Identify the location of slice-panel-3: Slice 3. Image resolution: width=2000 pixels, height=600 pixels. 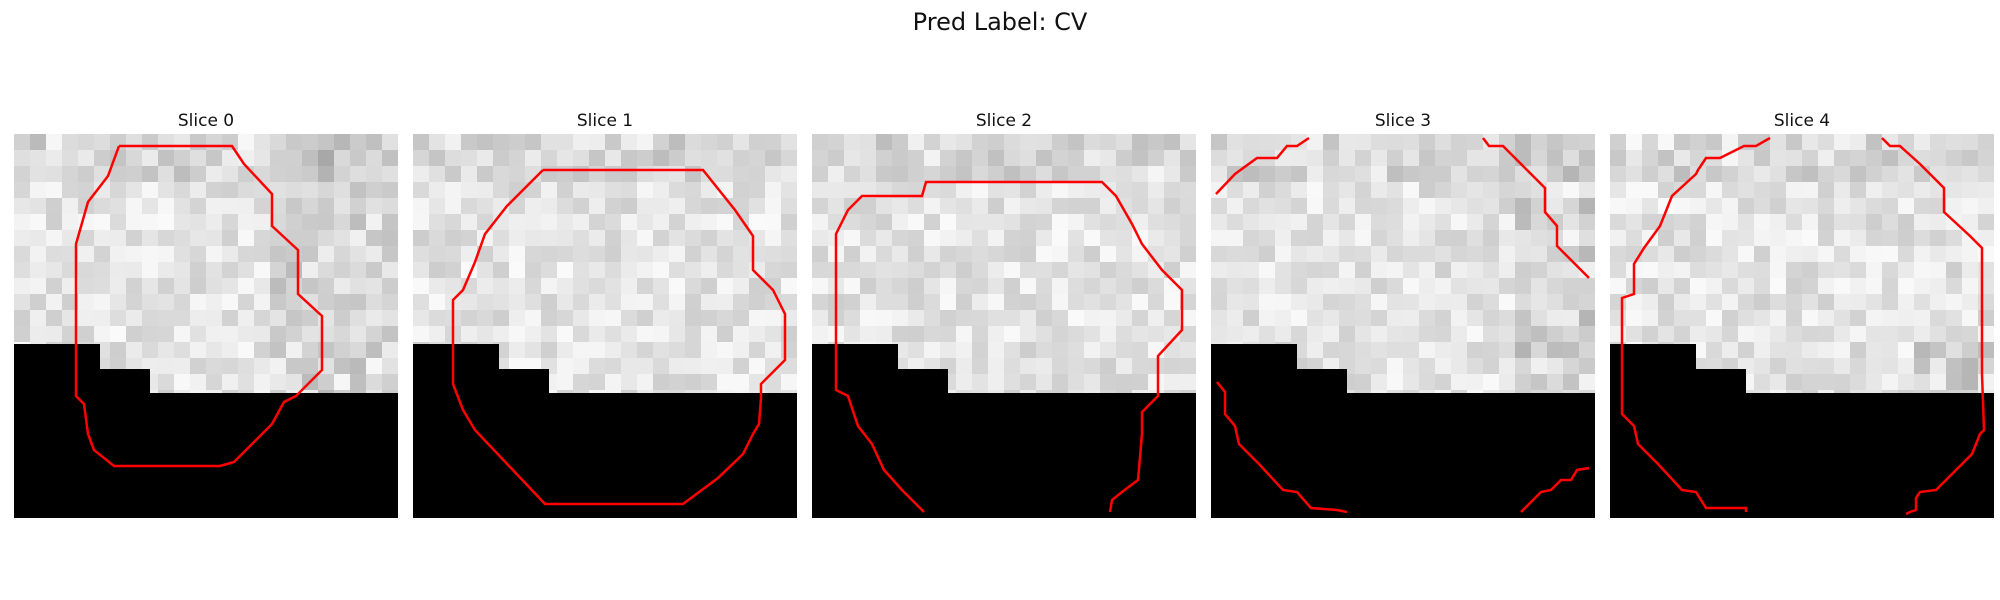
(1403, 313).